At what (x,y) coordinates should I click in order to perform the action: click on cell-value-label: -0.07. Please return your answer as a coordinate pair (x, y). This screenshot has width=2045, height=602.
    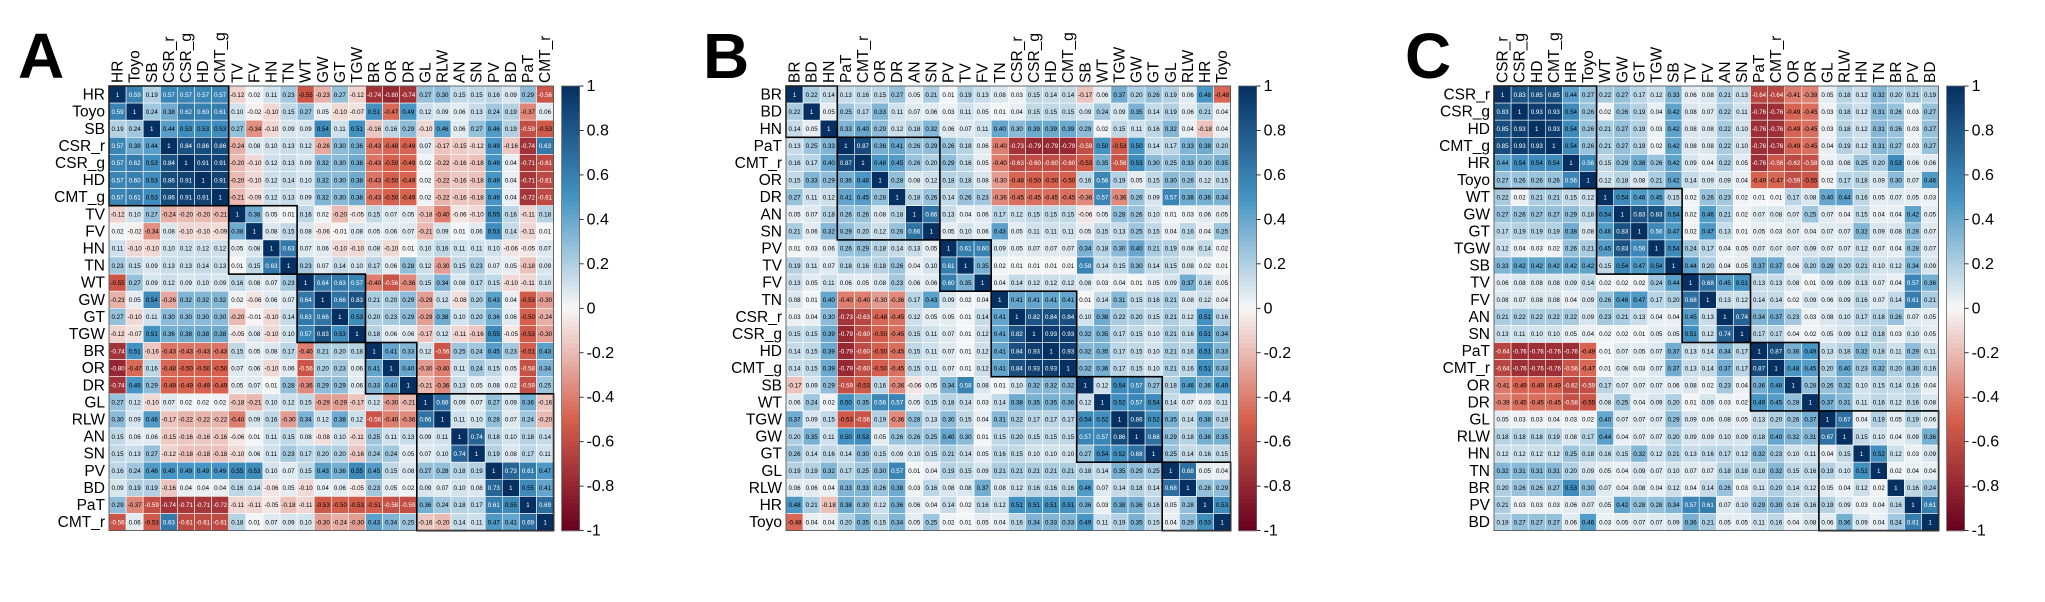
    Looking at the image, I should click on (357, 112).